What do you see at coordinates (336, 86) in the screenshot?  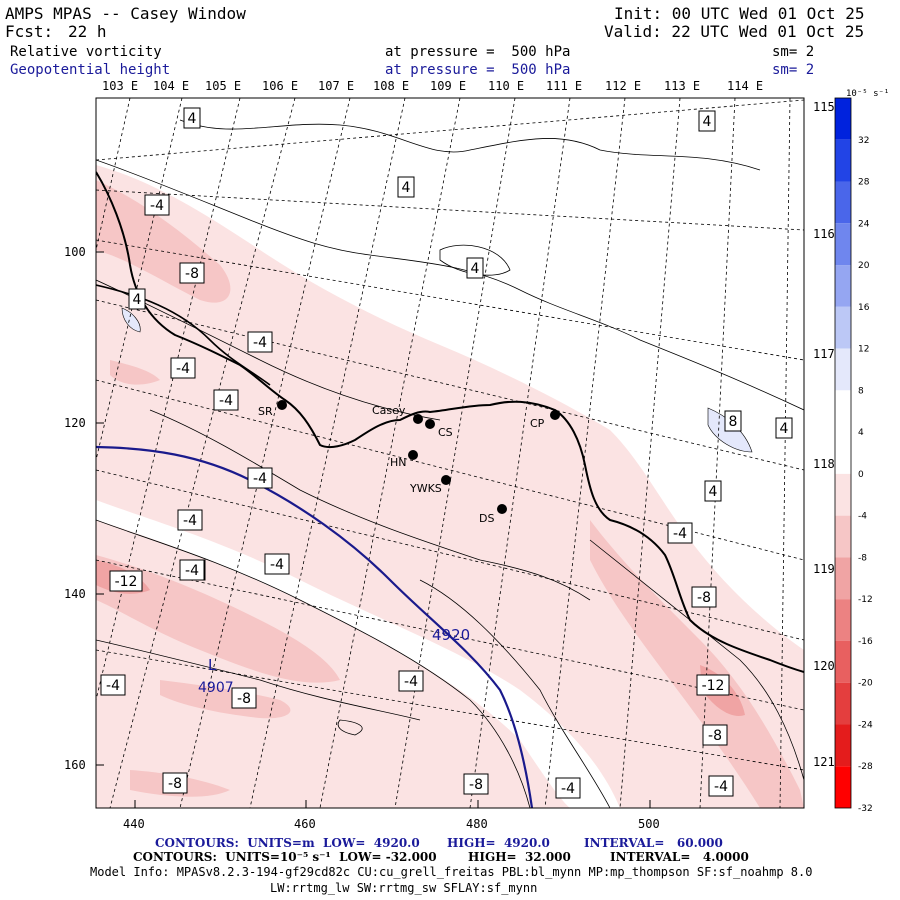 I see `longitude-label: 107 E` at bounding box center [336, 86].